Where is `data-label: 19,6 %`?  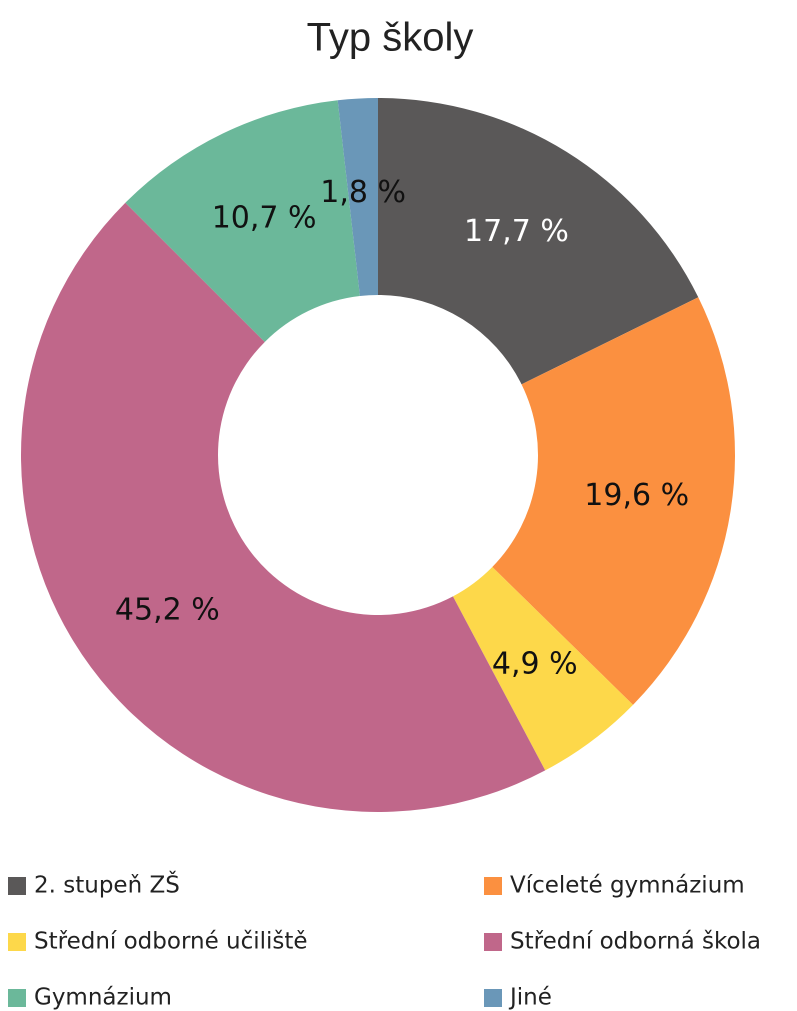
data-label: 19,6 % is located at coordinates (636, 495).